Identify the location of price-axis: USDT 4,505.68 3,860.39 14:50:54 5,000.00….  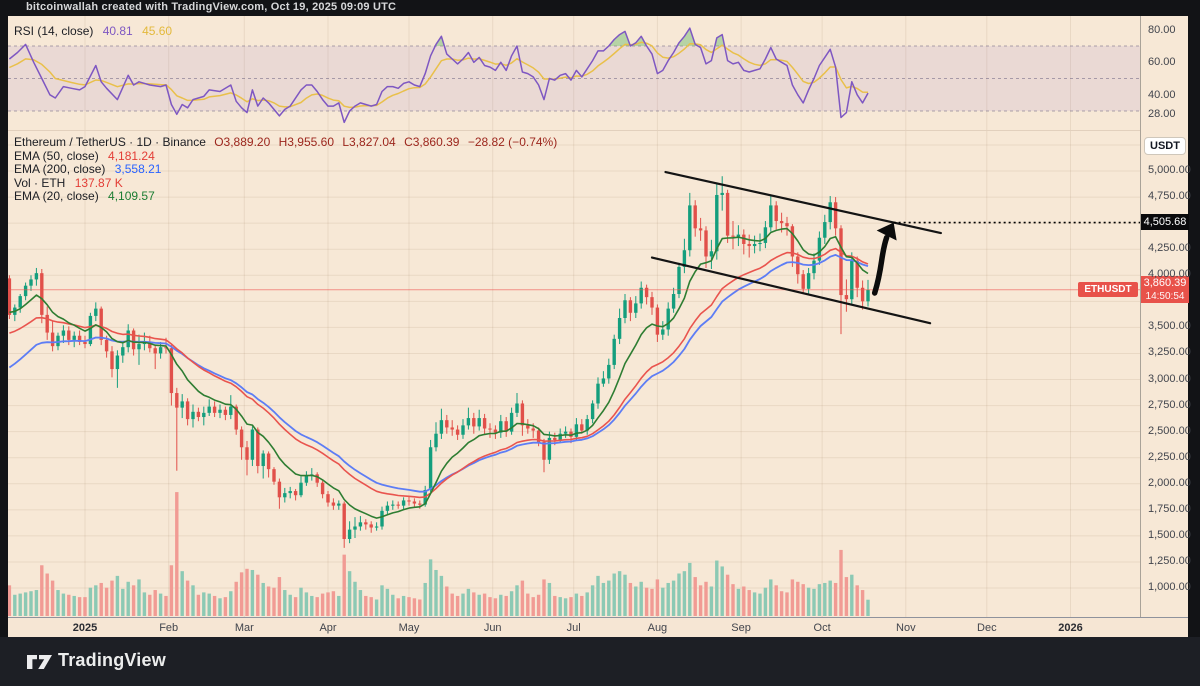
(1165, 316).